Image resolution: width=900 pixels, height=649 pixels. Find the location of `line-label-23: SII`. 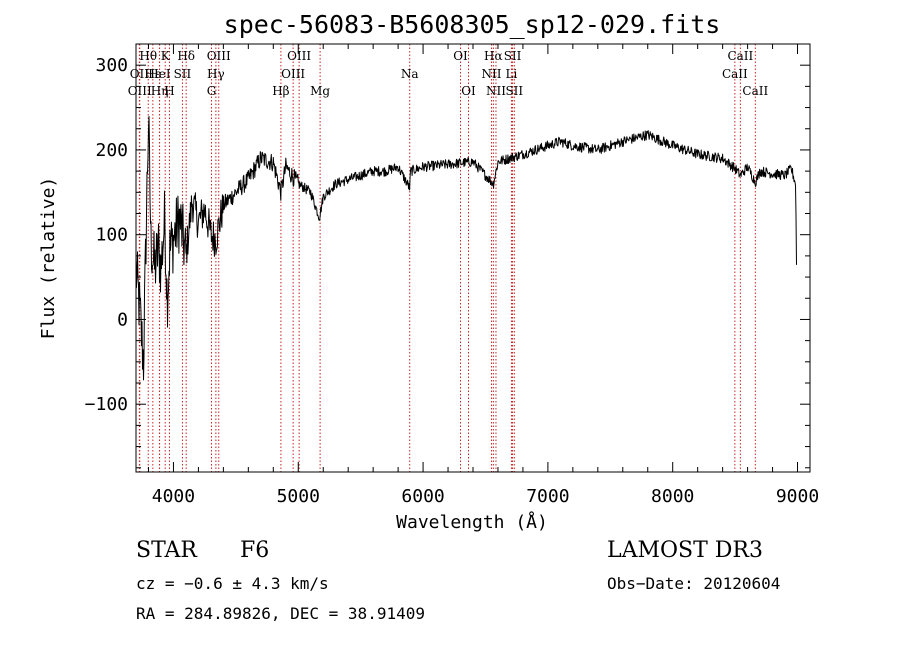

line-label-23: SII is located at coordinates (513, 56).